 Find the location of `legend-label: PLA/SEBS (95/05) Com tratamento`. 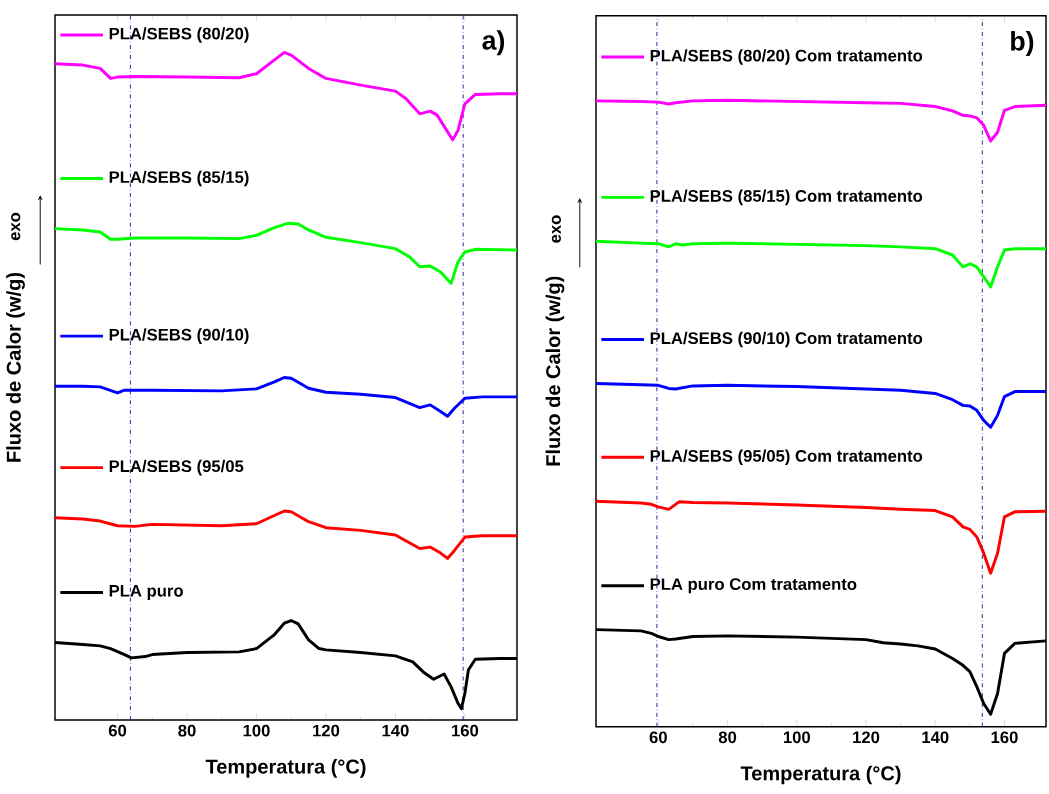

legend-label: PLA/SEBS (95/05) Com tratamento is located at coordinates (786, 457).